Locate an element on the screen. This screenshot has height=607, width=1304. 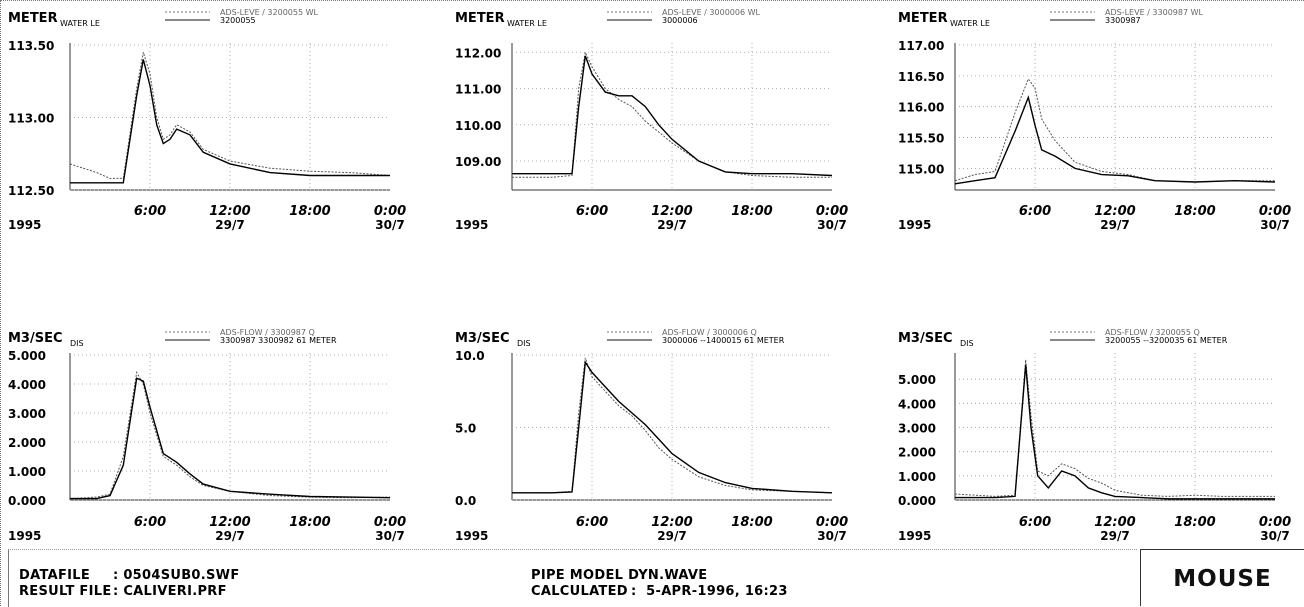
y-tick-label: 5.0 is located at coordinates (465, 429).